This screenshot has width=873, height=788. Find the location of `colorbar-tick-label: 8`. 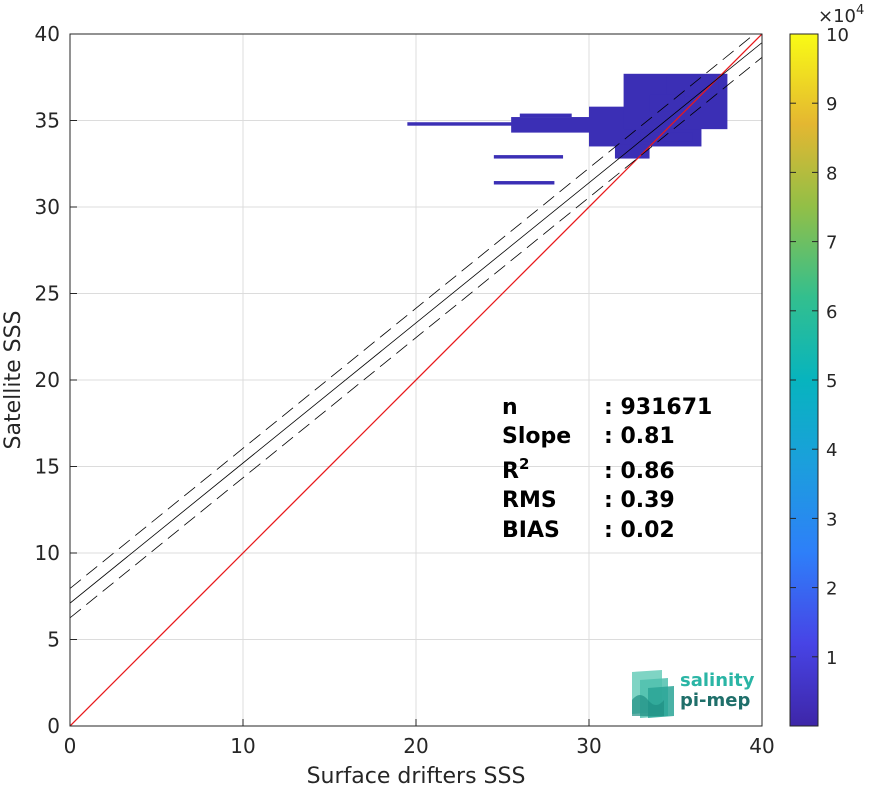

colorbar-tick-label: 8 is located at coordinates (831, 173).